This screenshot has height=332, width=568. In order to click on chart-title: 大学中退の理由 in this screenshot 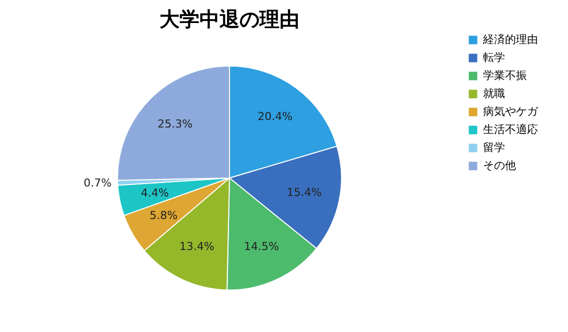, I will do `click(230, 19)`.